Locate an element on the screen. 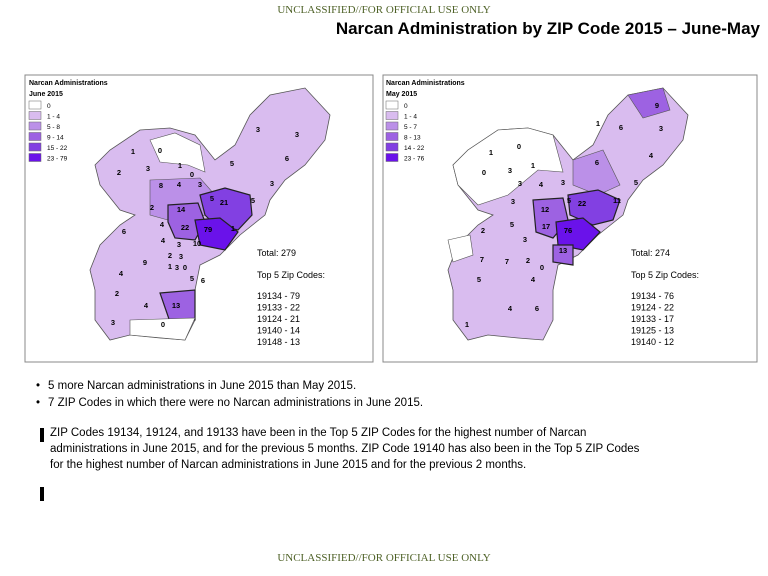  top5-item: 19125 - 13 is located at coordinates (652, 331).